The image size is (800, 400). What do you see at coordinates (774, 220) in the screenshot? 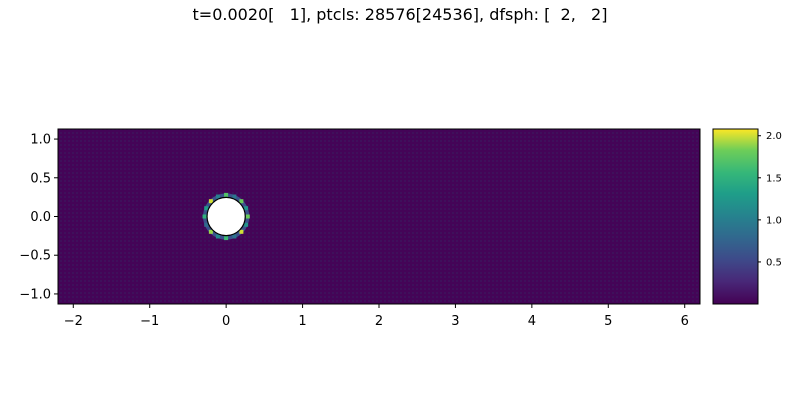
I see `colorbar-tick-label: 1.0` at bounding box center [774, 220].